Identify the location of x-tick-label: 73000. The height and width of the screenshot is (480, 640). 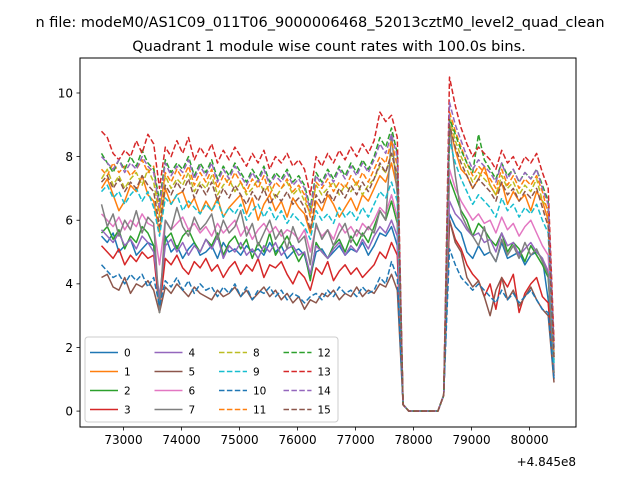
(123, 440).